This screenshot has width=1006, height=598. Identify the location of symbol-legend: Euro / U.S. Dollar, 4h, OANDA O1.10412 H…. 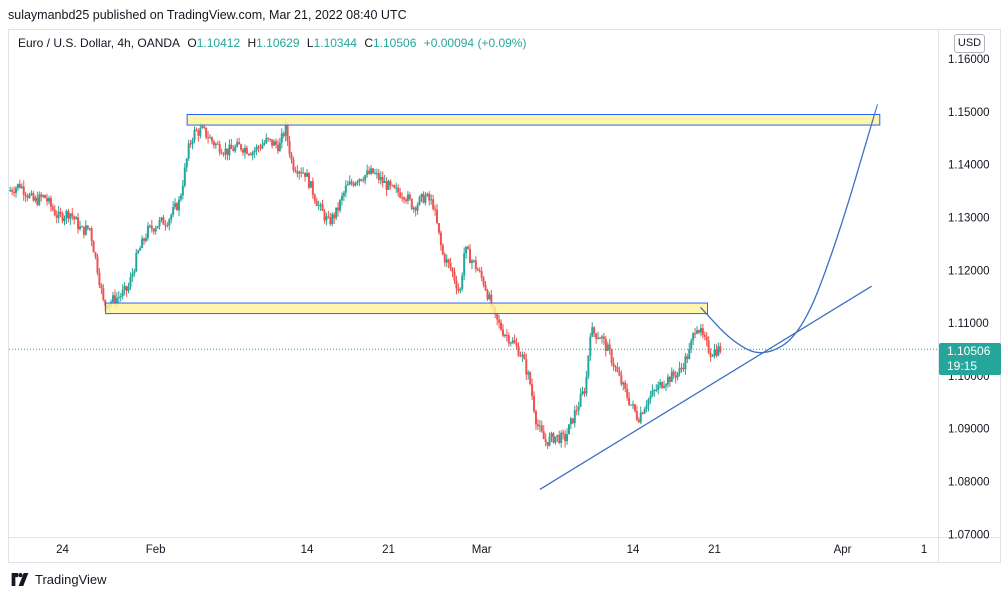
(272, 43).